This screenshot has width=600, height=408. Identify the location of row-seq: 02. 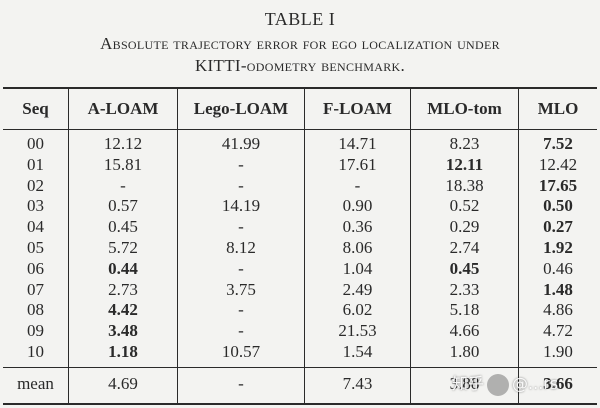
(35, 185).